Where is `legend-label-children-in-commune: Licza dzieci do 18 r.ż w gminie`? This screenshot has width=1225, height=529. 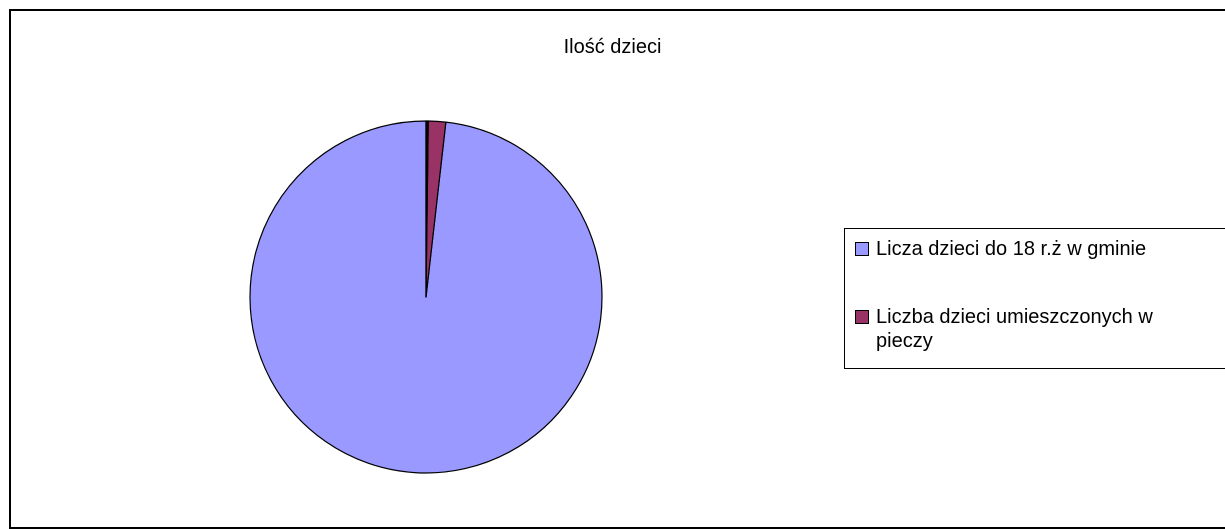 legend-label-children-in-commune: Licza dzieci do 18 r.ż w gminie is located at coordinates (1000, 249).